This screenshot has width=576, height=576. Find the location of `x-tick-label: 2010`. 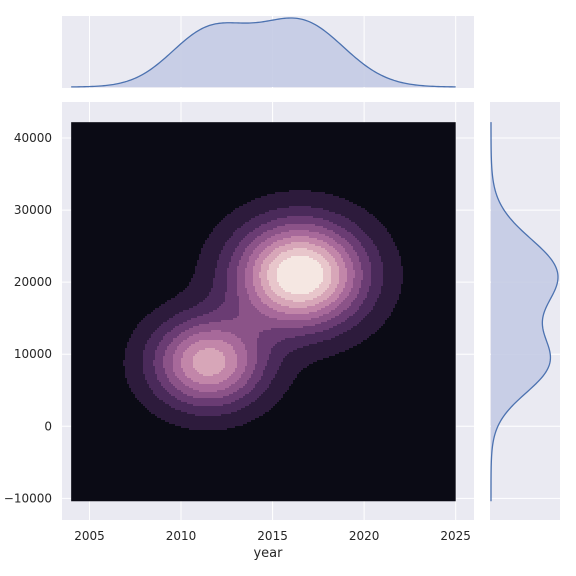

x-tick-label: 2010 is located at coordinates (181, 536).